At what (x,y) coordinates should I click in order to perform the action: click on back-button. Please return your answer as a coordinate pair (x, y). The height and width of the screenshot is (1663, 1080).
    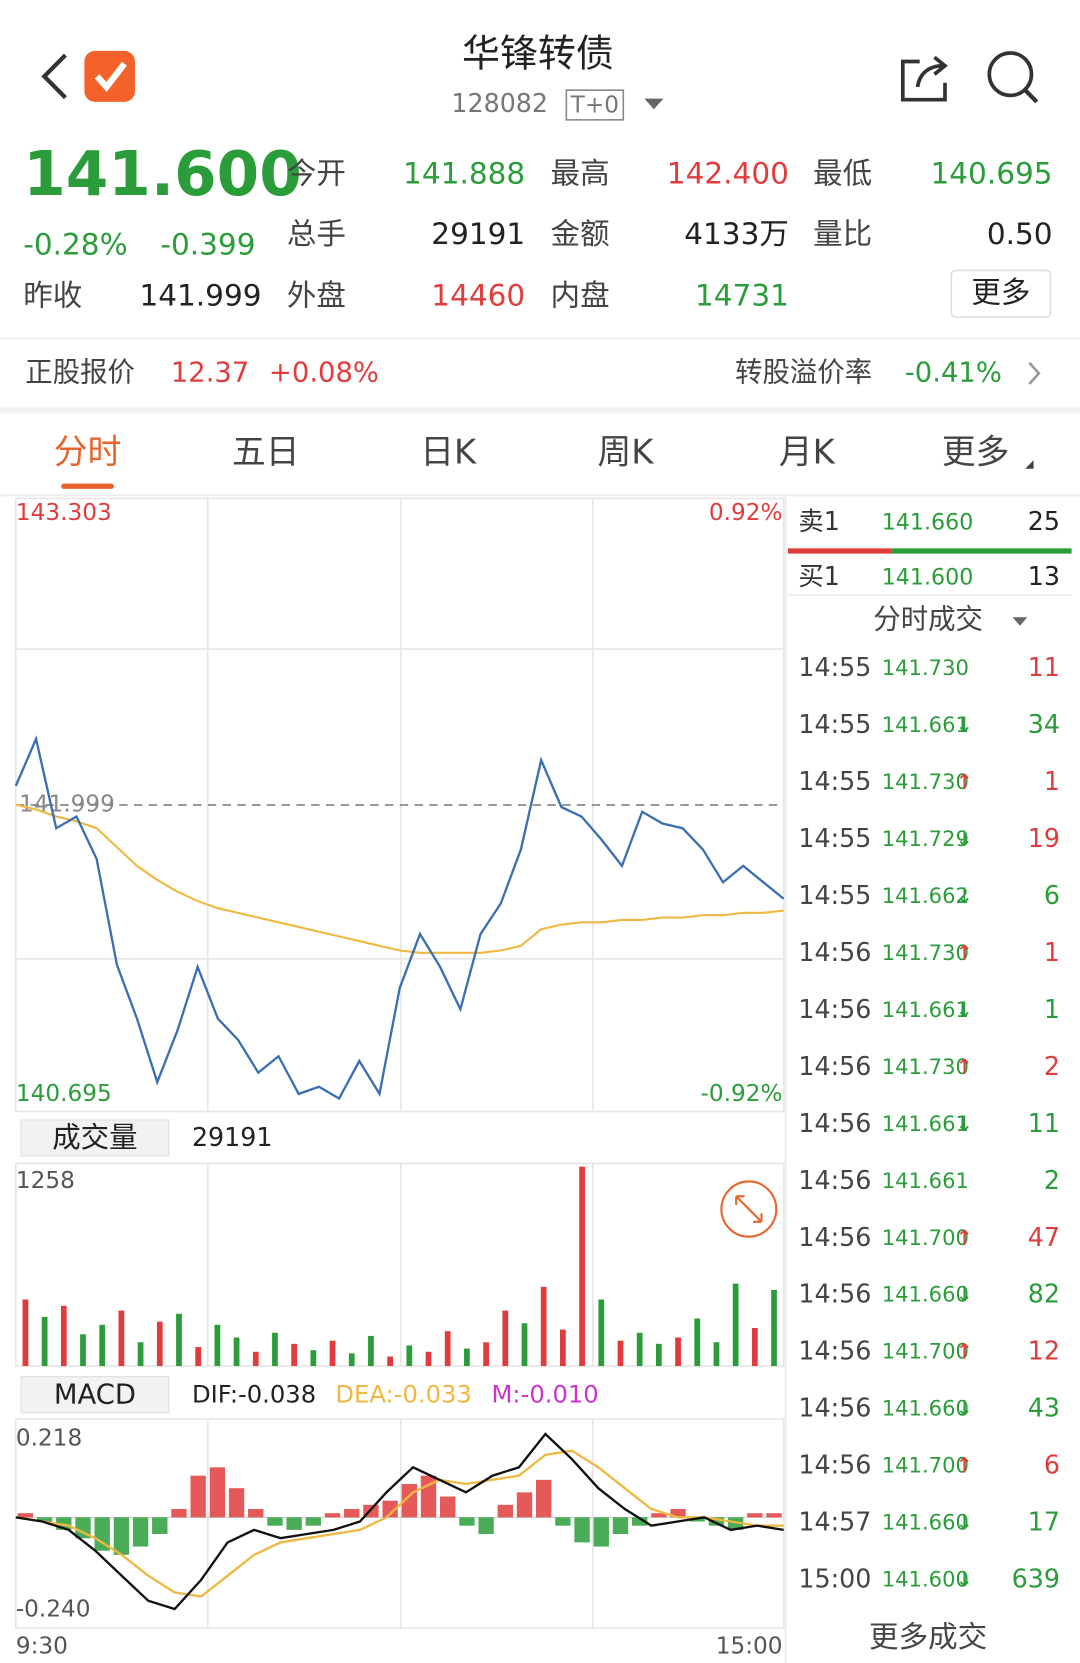
    Looking at the image, I should click on (54, 76).